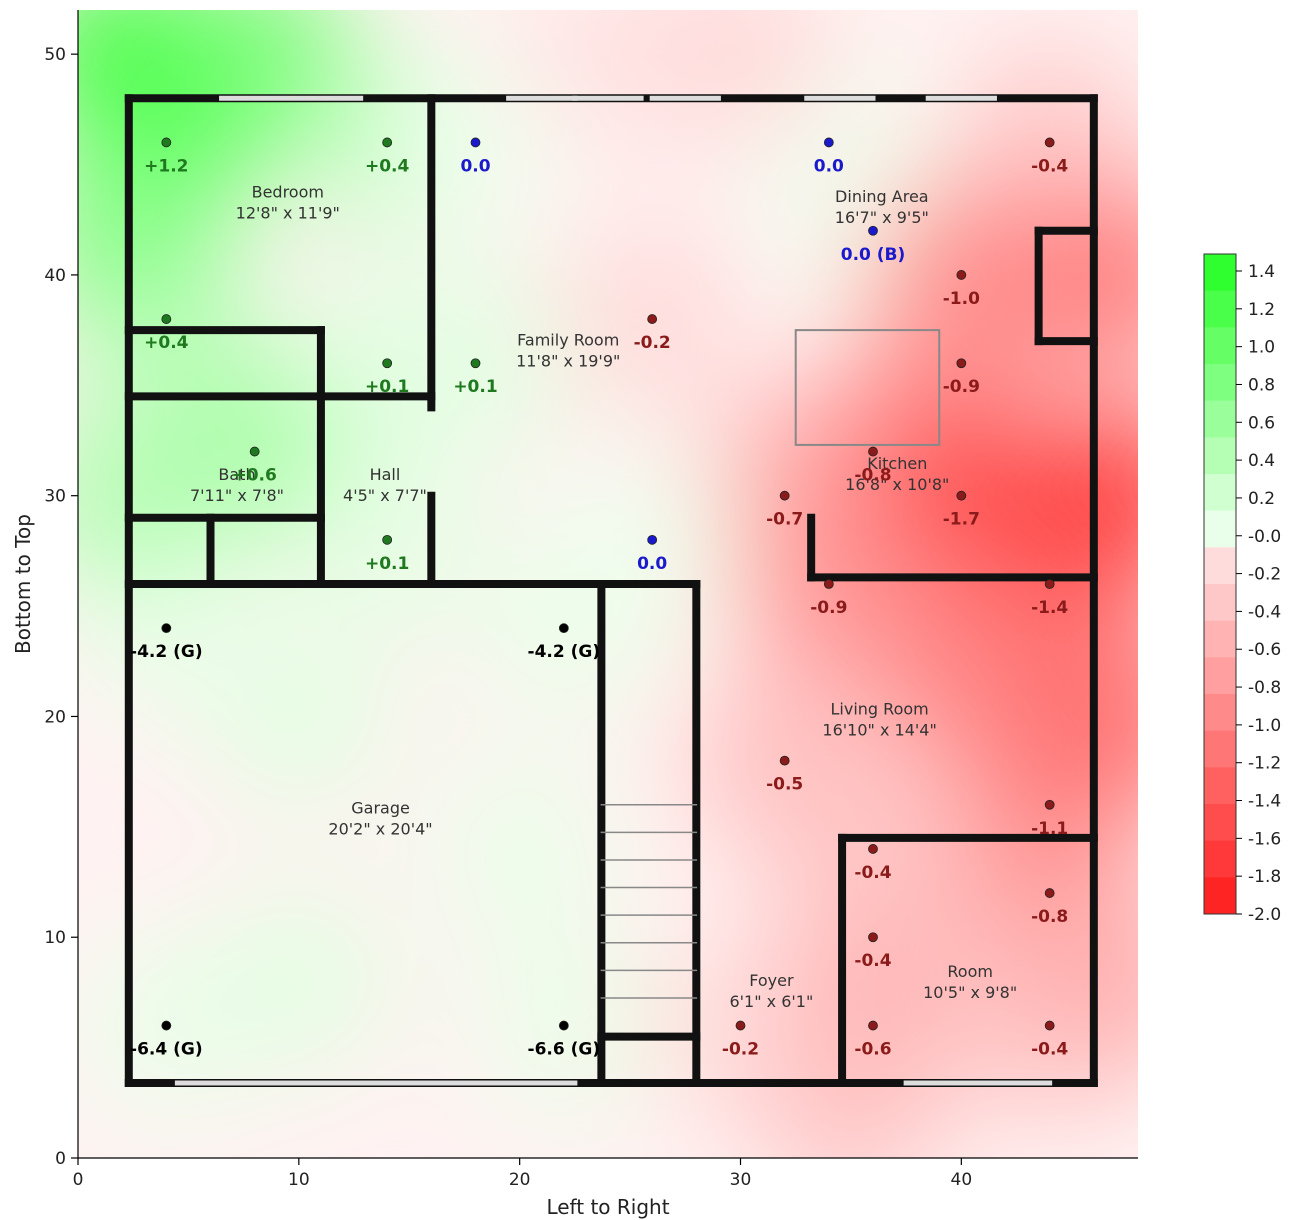 This screenshot has height=1220, width=1296. What do you see at coordinates (385, 474) in the screenshot?
I see `room-name-label: Hall` at bounding box center [385, 474].